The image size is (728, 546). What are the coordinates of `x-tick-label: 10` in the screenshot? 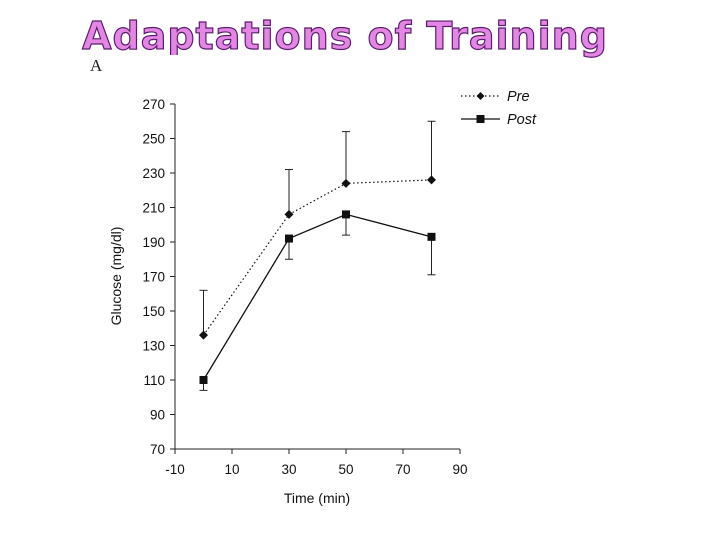 It's located at (231, 469).